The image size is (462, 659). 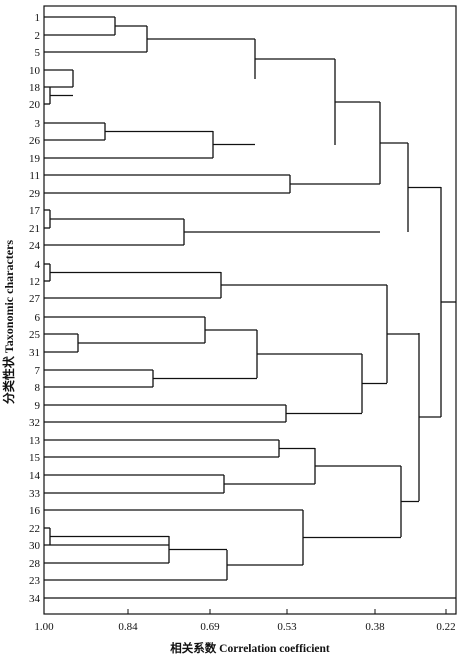 I want to click on leaf-label: 34, so click(x=35, y=599).